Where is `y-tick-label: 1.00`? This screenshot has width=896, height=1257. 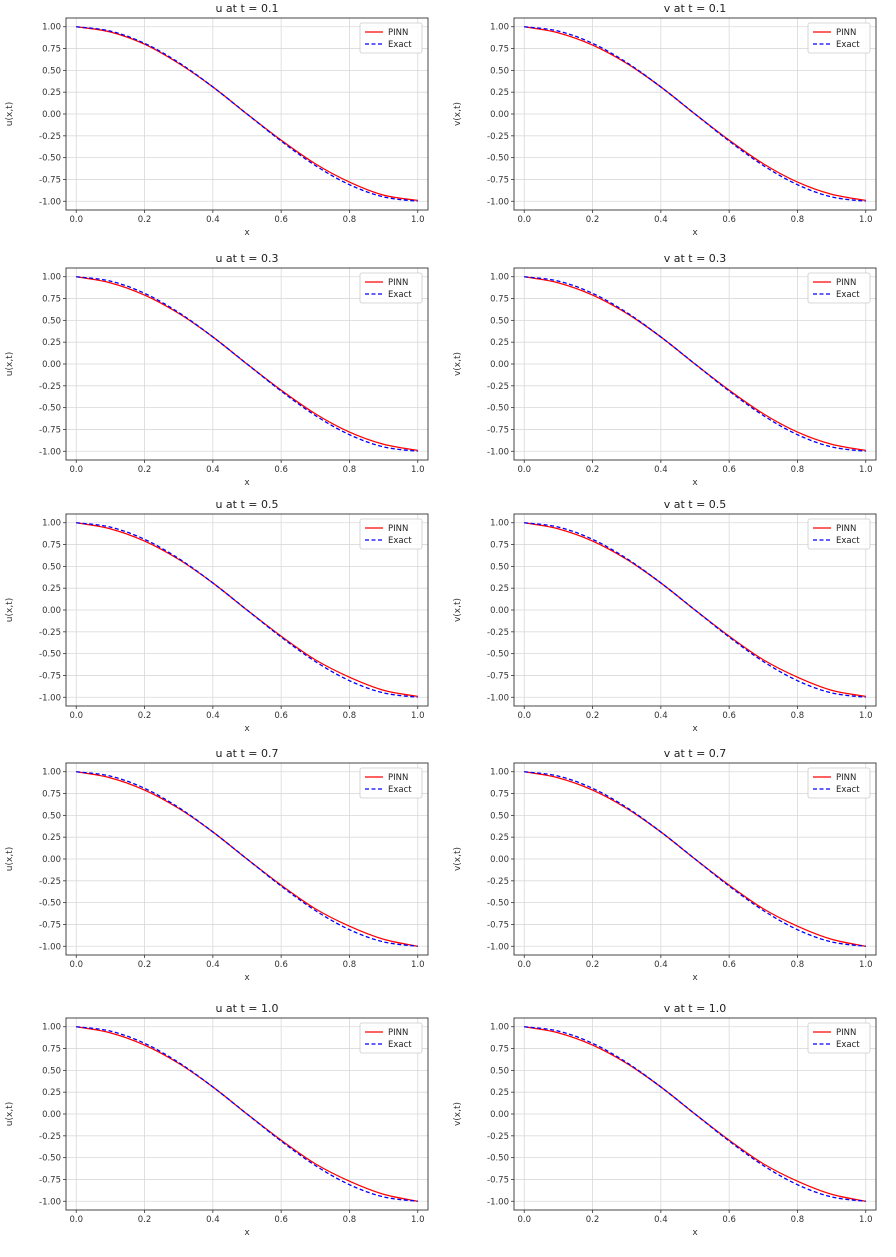
y-tick-label: 1.00 is located at coordinates (51, 1028).